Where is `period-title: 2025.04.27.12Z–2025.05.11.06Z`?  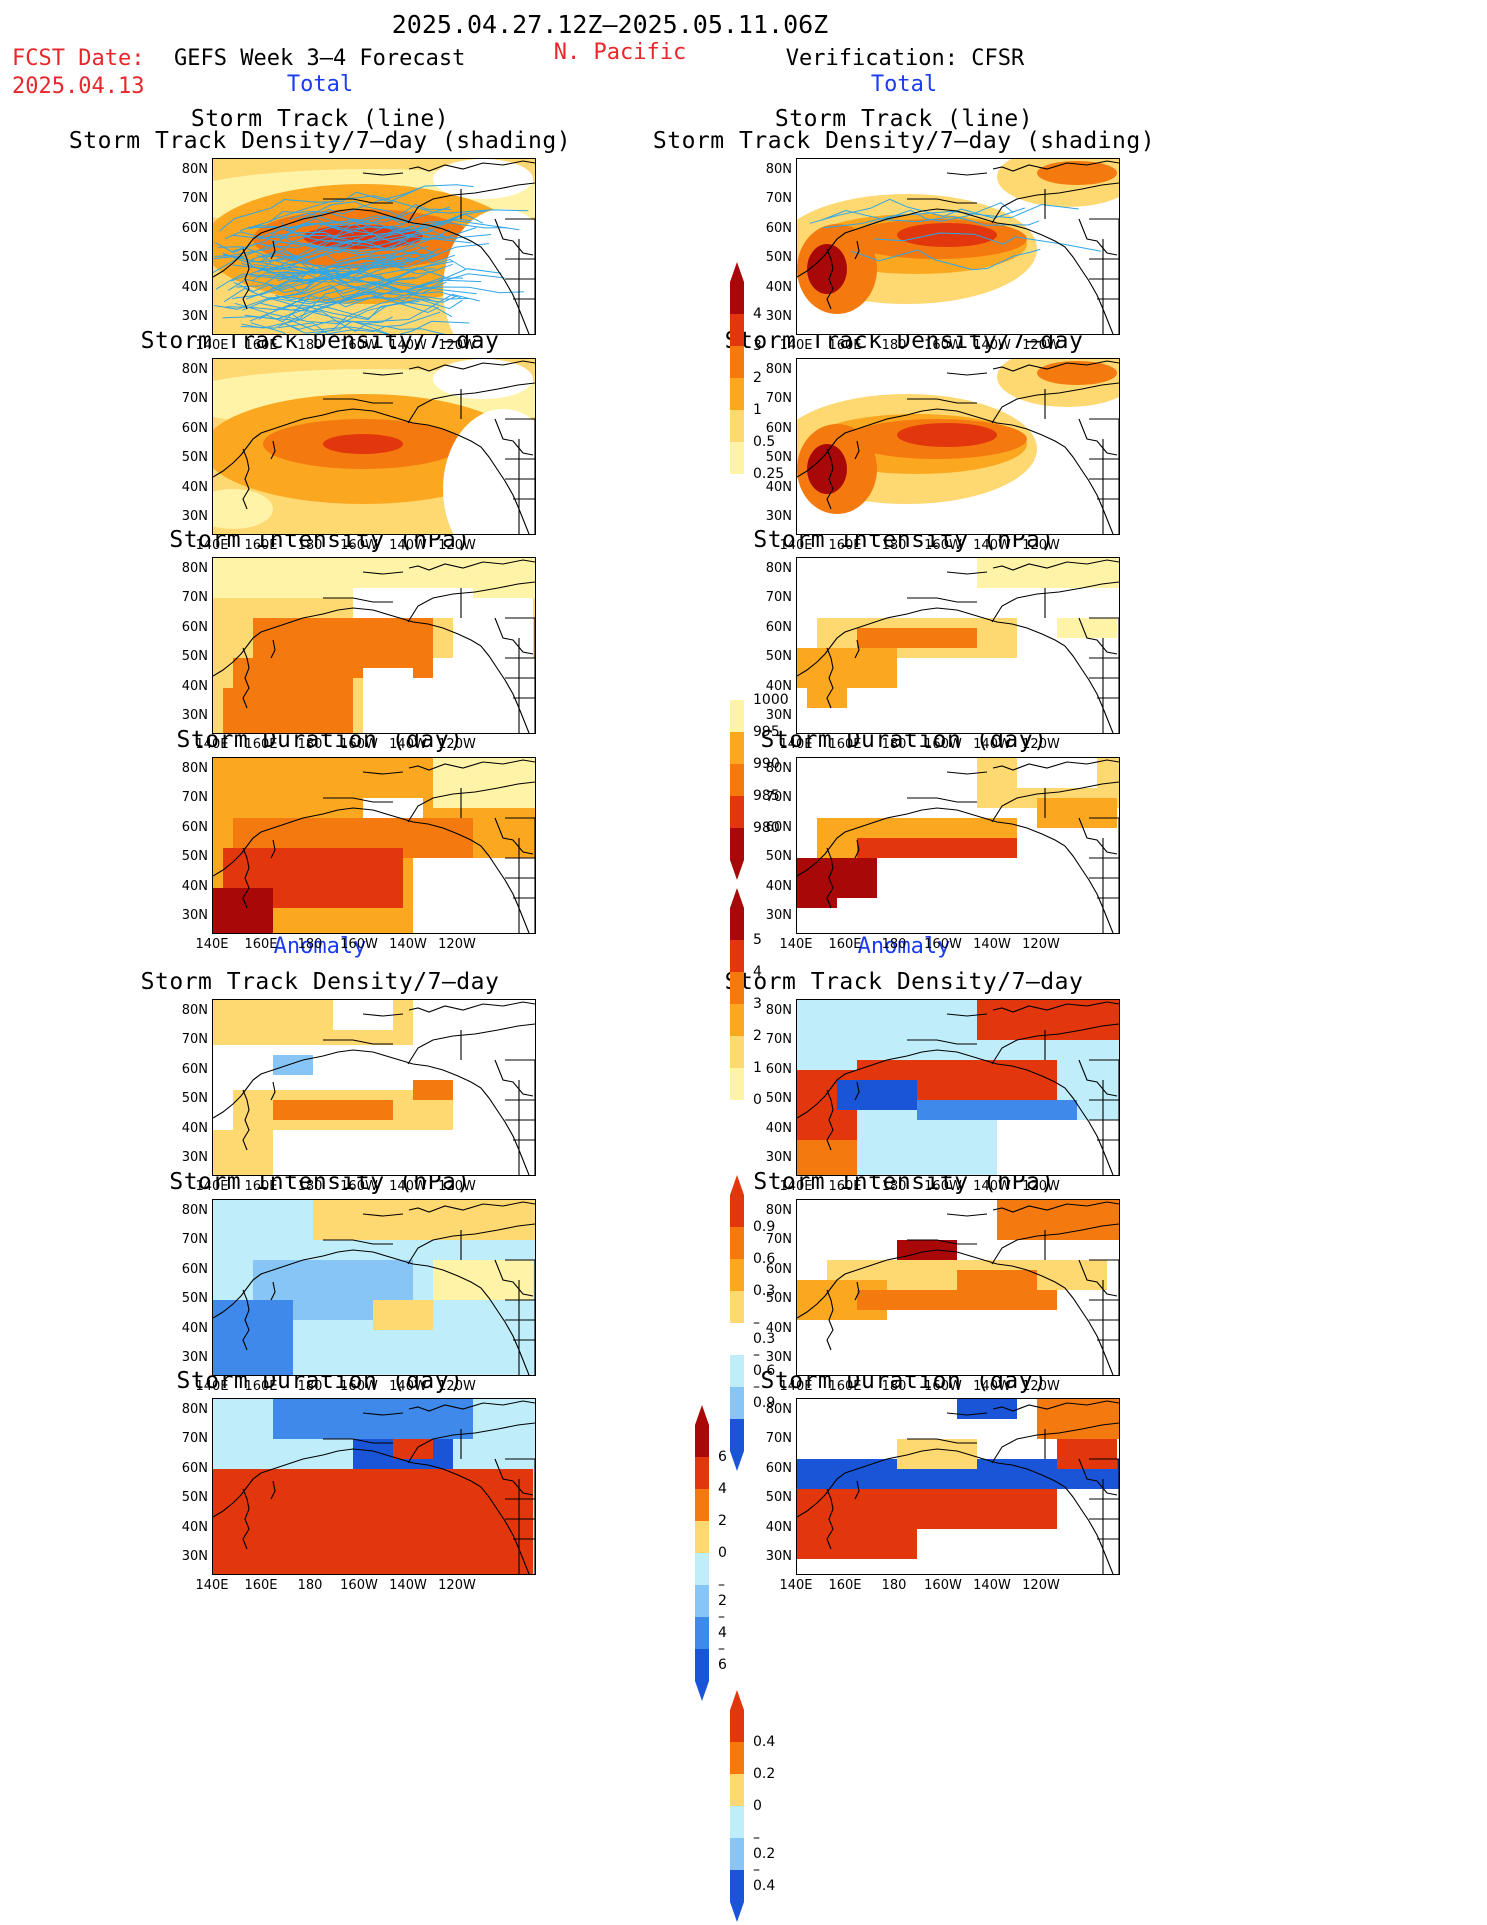 period-title: 2025.04.27.12Z–2025.05.11.06Z is located at coordinates (610, 24).